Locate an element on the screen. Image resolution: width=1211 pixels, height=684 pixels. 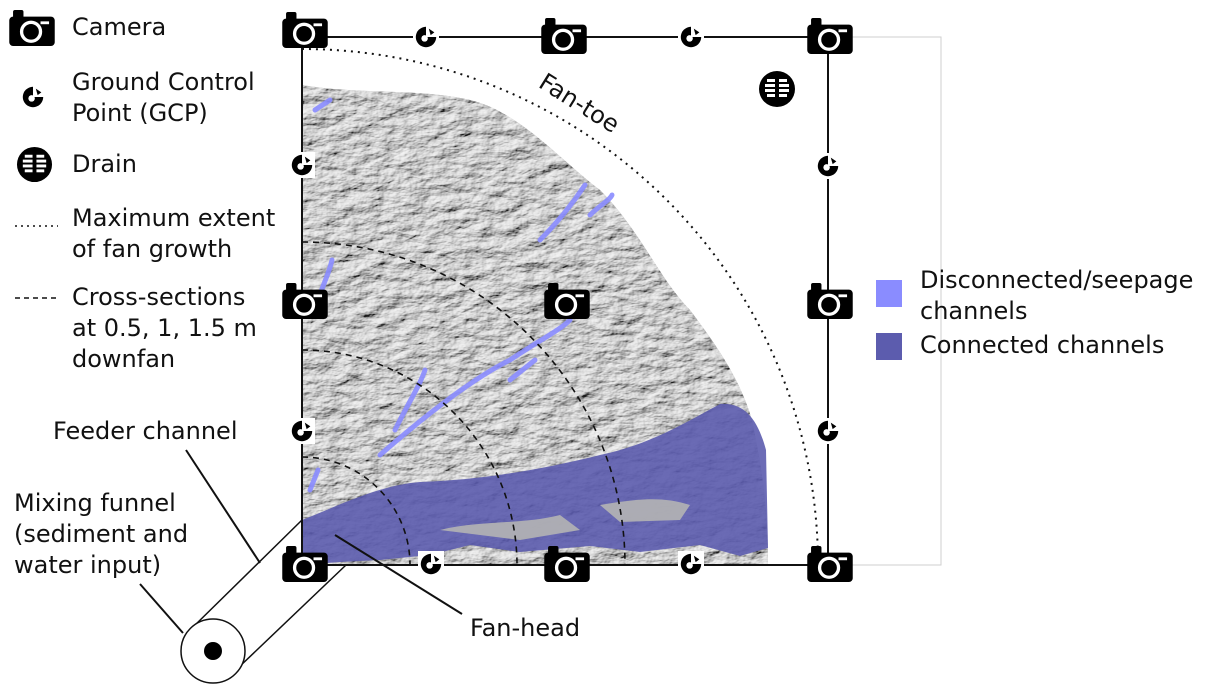
legend-drain-label: Drain is located at coordinates (104, 164).